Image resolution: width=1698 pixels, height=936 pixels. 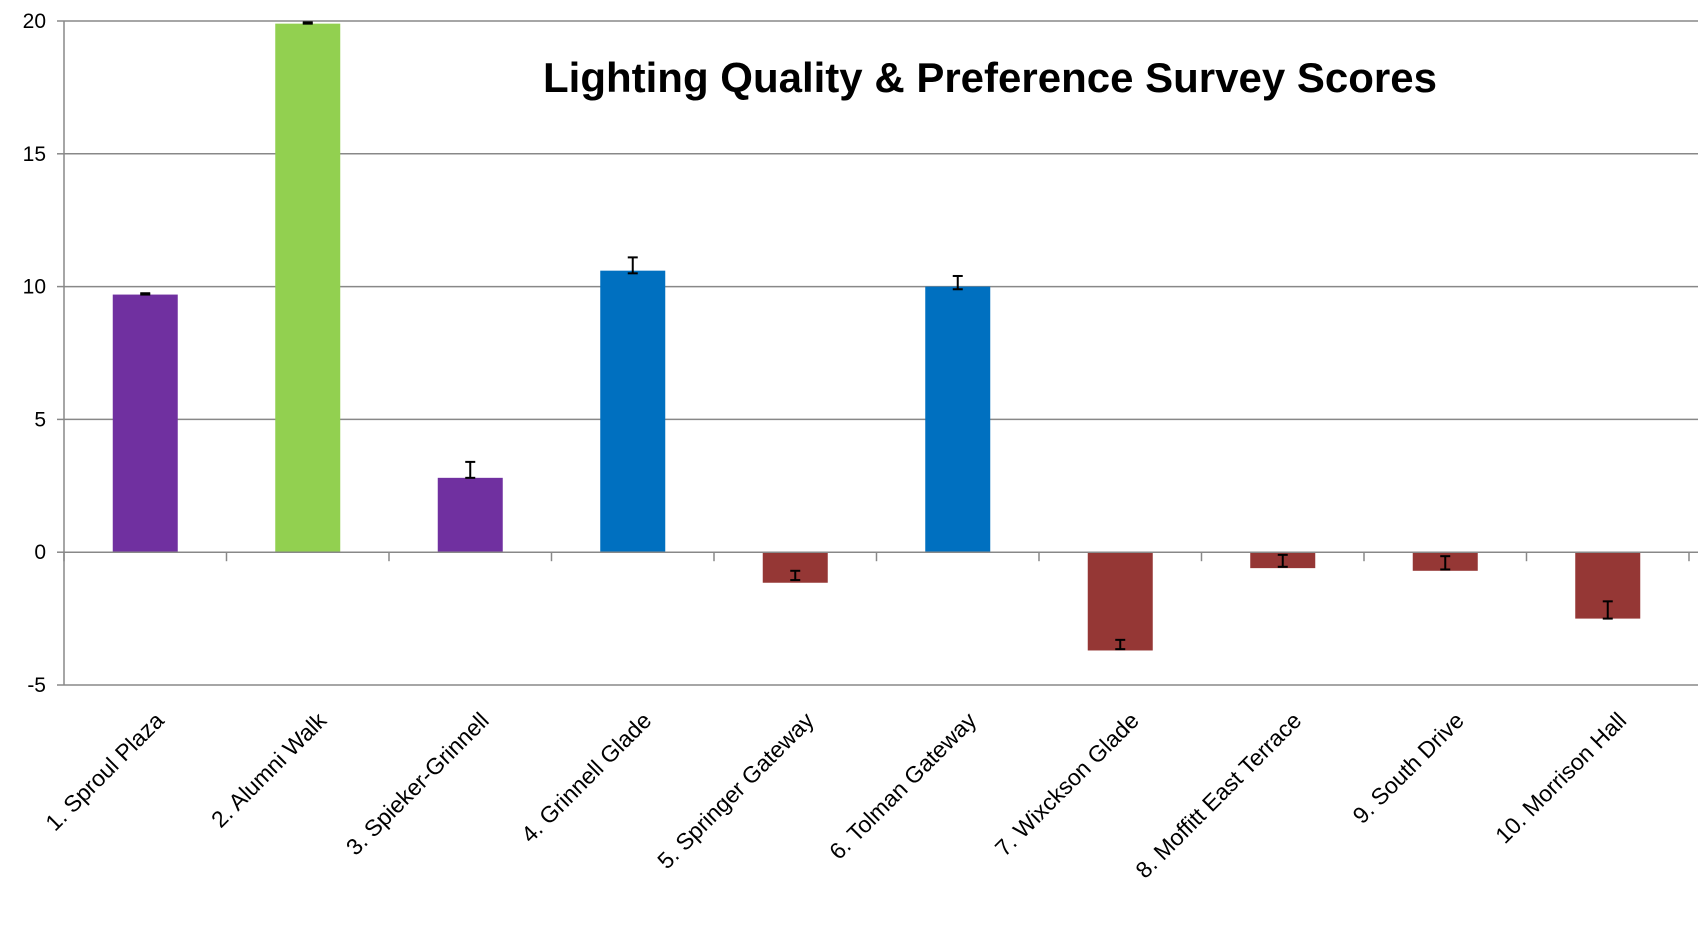 I want to click on category-label: 1. Sproul Plaza, so click(x=104, y=771).